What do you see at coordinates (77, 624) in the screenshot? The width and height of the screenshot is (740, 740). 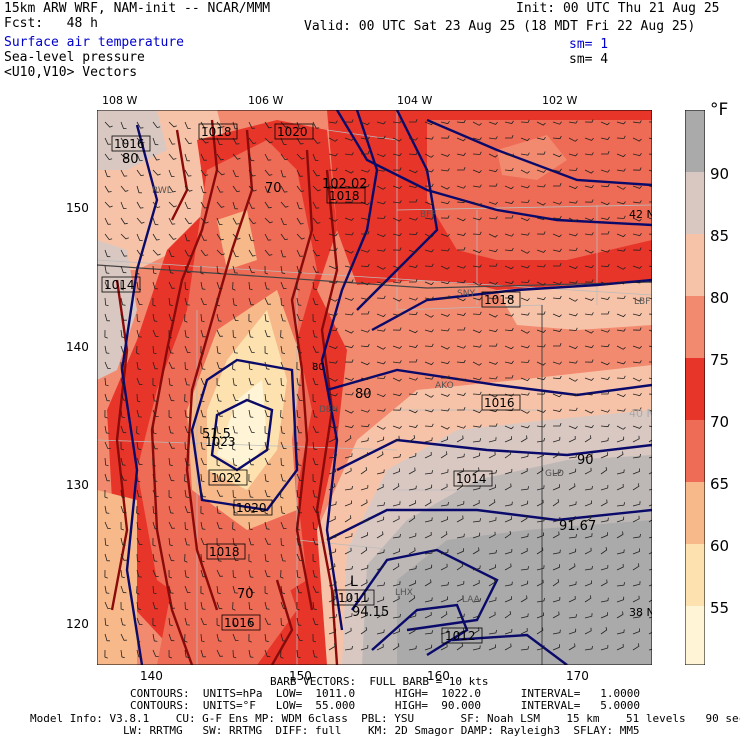 I see `y-tick-label: 120` at bounding box center [77, 624].